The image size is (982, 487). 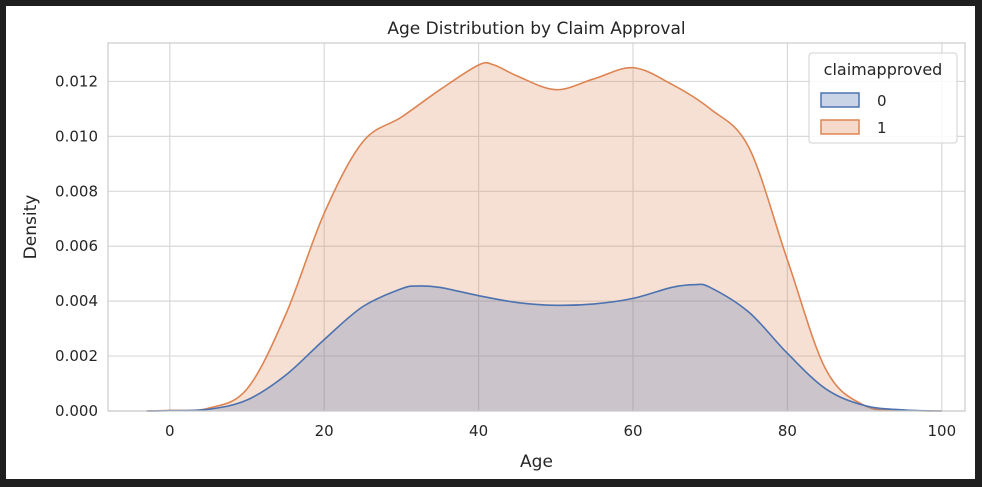 What do you see at coordinates (76, 136) in the screenshot?
I see `y-tick-label: 0.010` at bounding box center [76, 136].